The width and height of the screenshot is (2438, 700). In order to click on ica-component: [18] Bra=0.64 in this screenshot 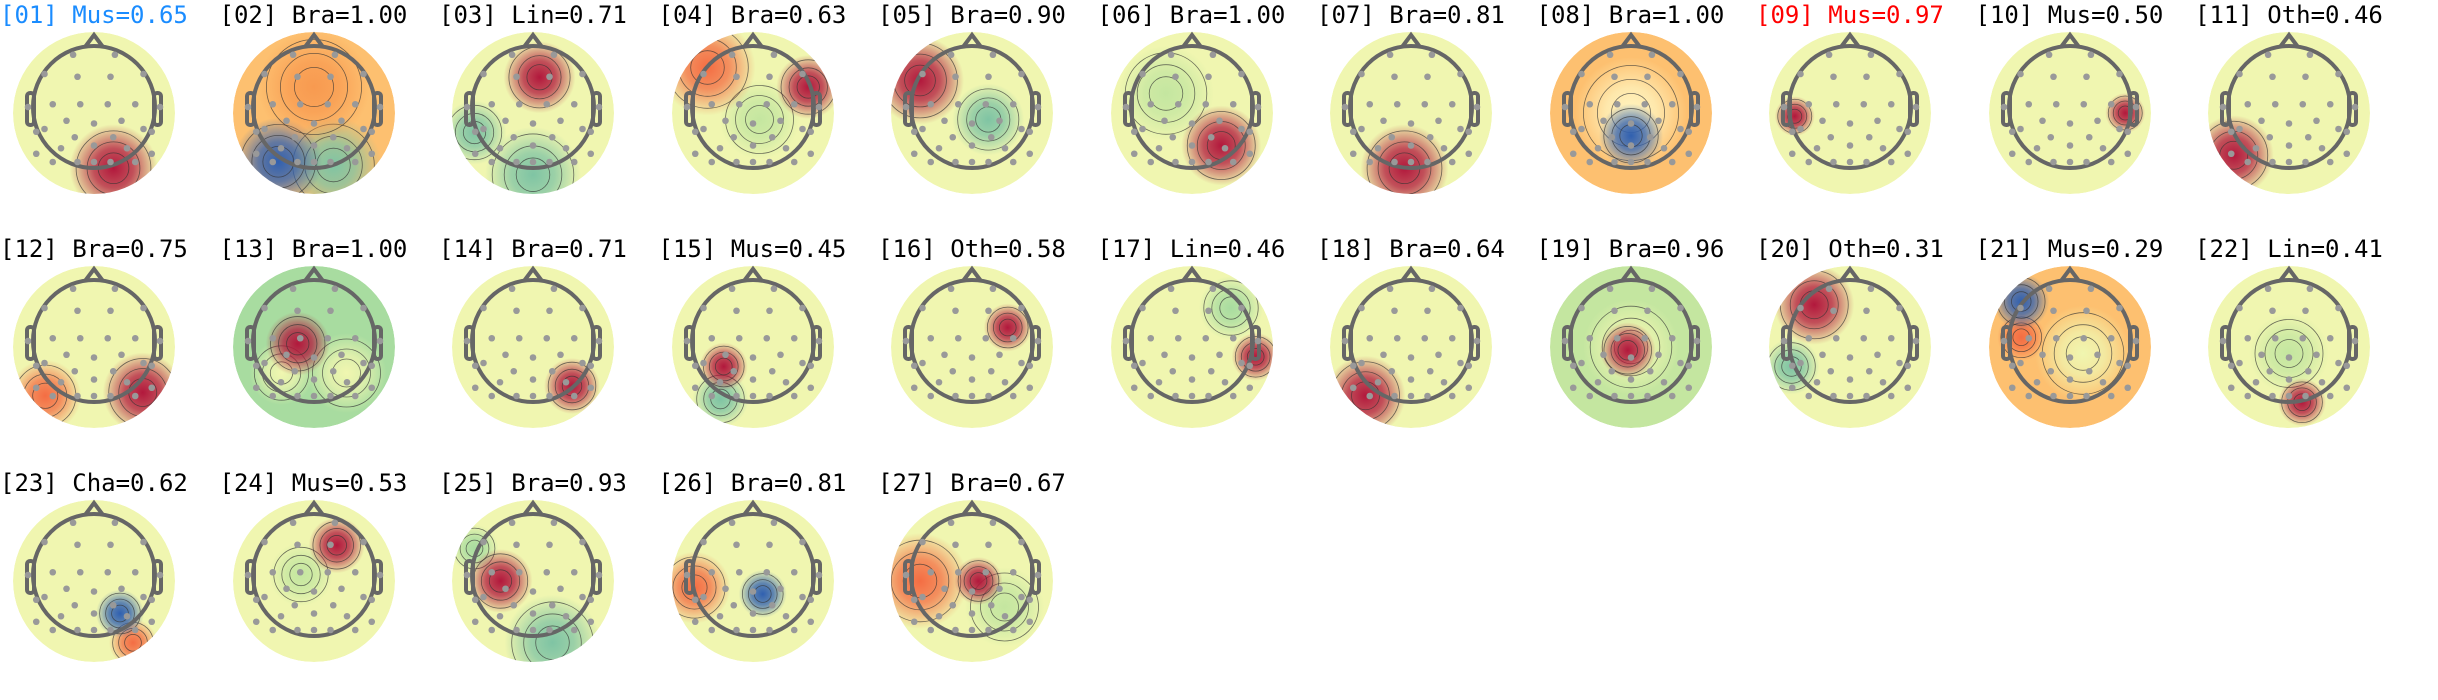, I will do `click(1426, 350)`.